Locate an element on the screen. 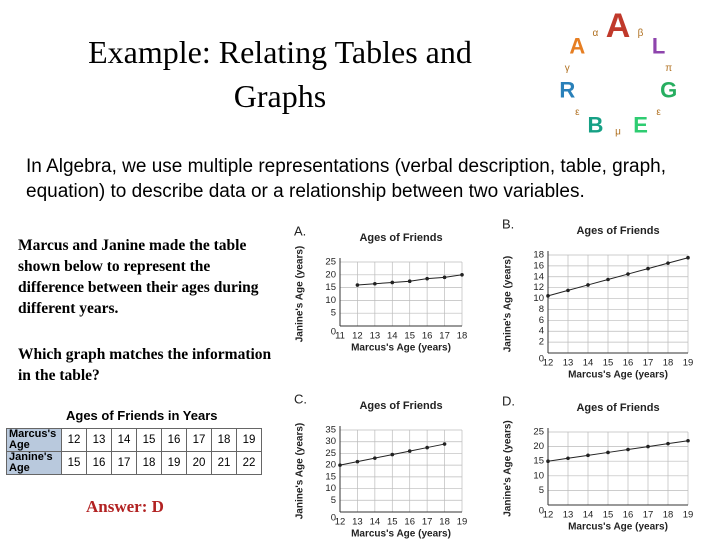  logo-symbol: μ is located at coordinates (618, 132).